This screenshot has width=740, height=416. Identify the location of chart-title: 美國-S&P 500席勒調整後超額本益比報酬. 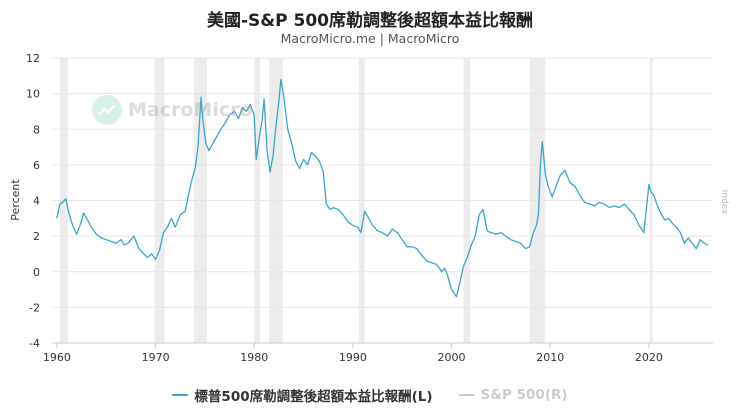
(370, 21).